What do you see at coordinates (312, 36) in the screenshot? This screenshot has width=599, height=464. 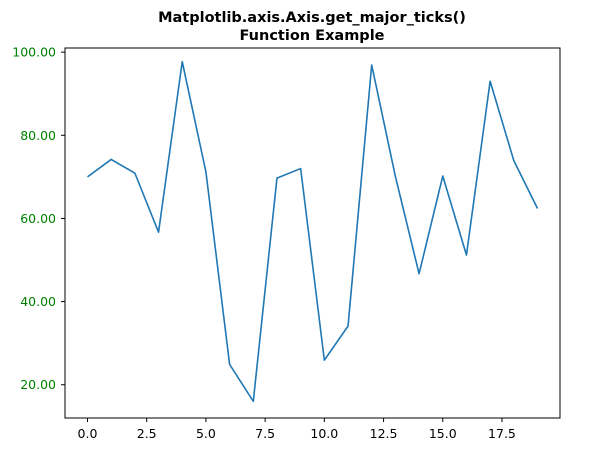 I see `chart-title-line-2: Function Example` at bounding box center [312, 36].